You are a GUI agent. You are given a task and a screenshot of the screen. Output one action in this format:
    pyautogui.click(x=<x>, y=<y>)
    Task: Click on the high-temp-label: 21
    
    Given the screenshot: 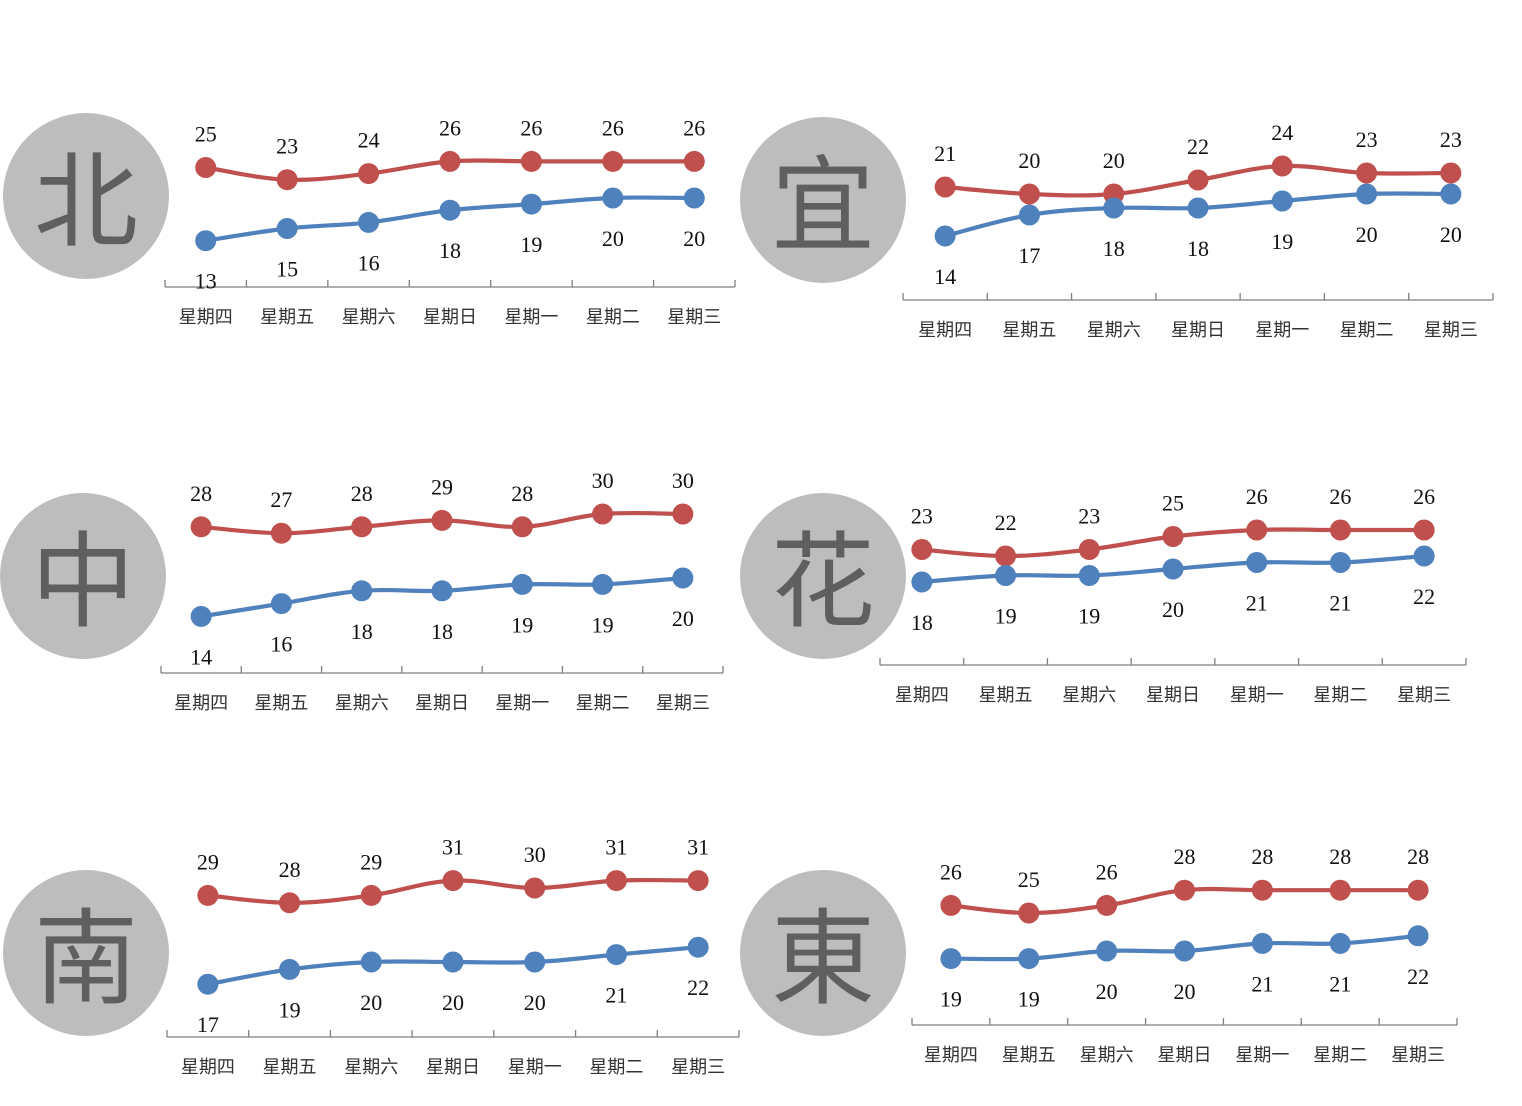 What is the action you would take?
    pyautogui.click(x=945, y=153)
    